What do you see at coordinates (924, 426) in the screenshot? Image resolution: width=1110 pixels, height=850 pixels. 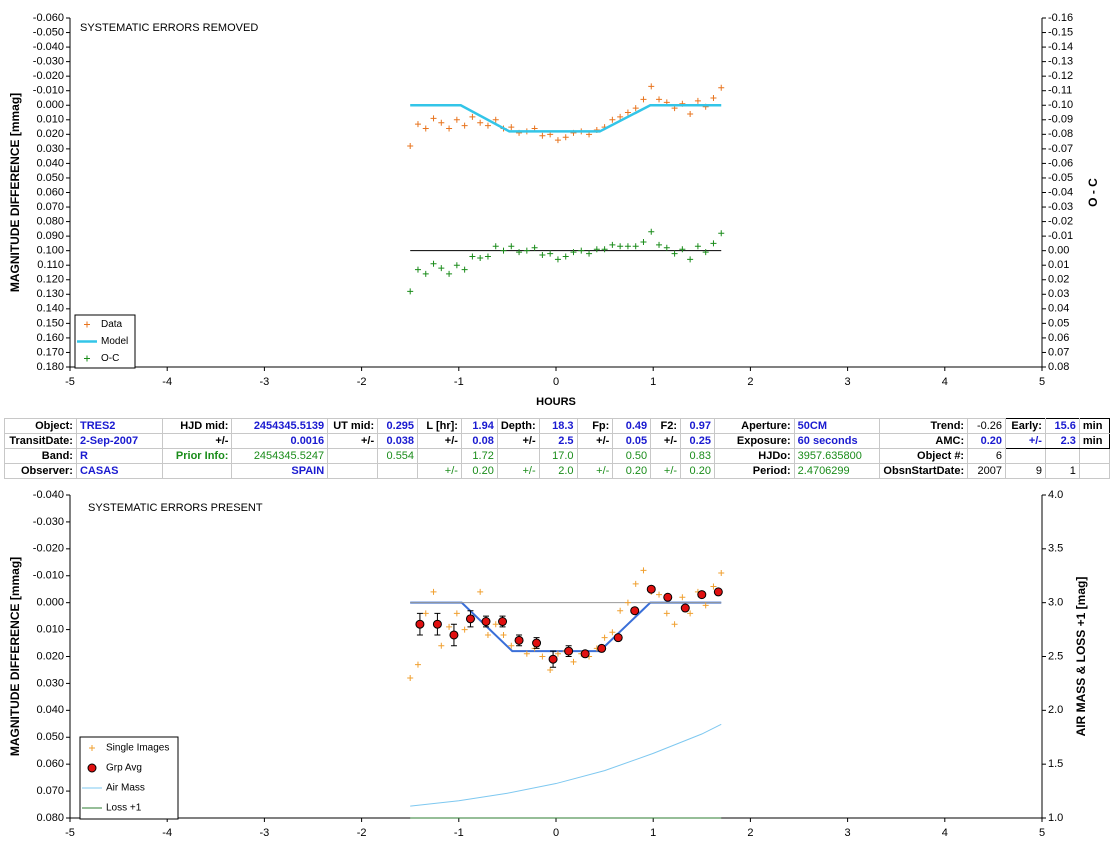 I see `table-cell: Trend:` at bounding box center [924, 426].